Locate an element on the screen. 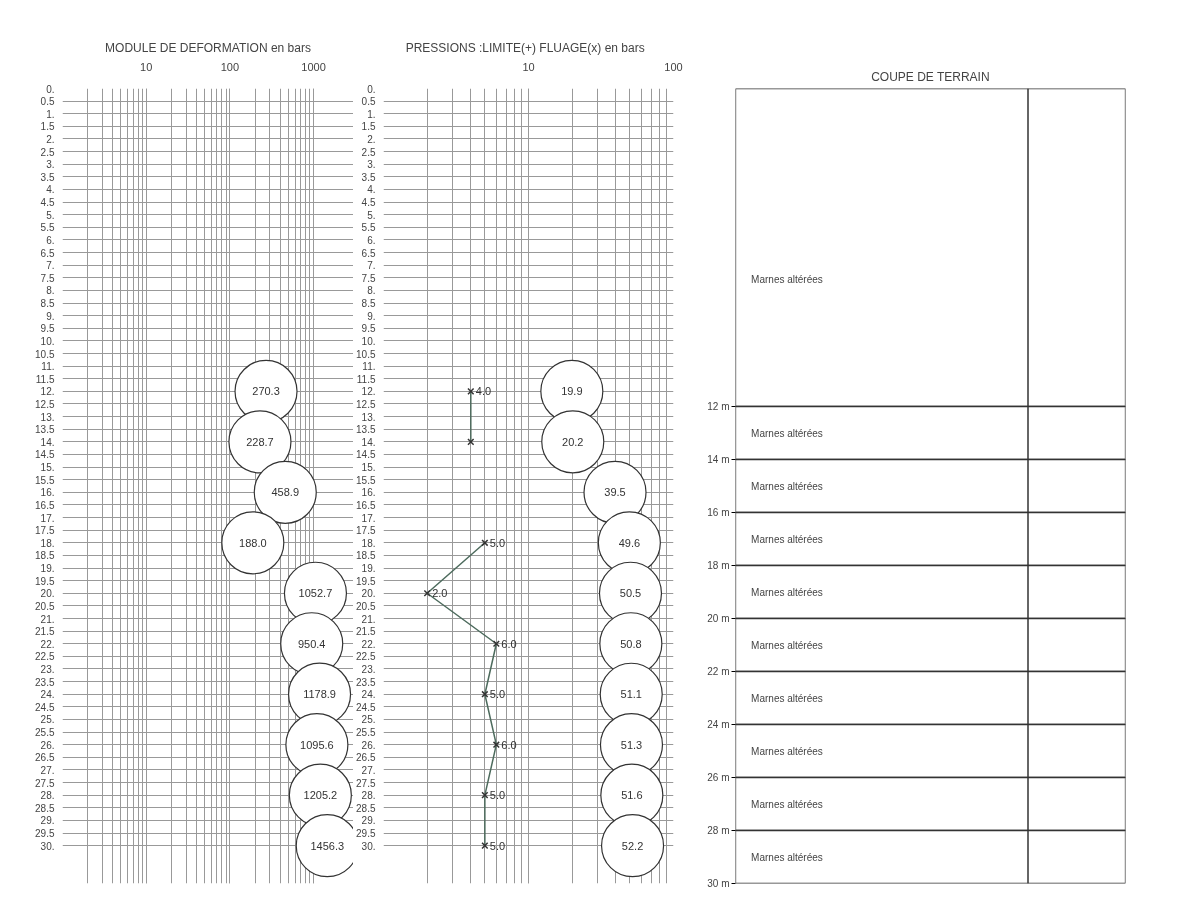  y-tick-label: 11. is located at coordinates (369, 367).